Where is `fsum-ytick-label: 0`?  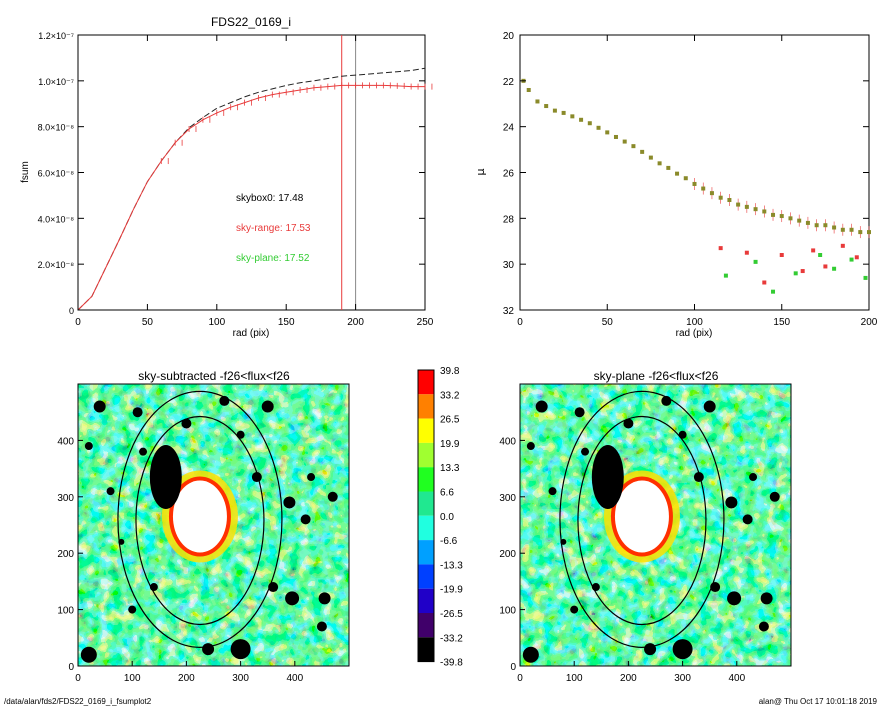 fsum-ytick-label: 0 is located at coordinates (71, 311).